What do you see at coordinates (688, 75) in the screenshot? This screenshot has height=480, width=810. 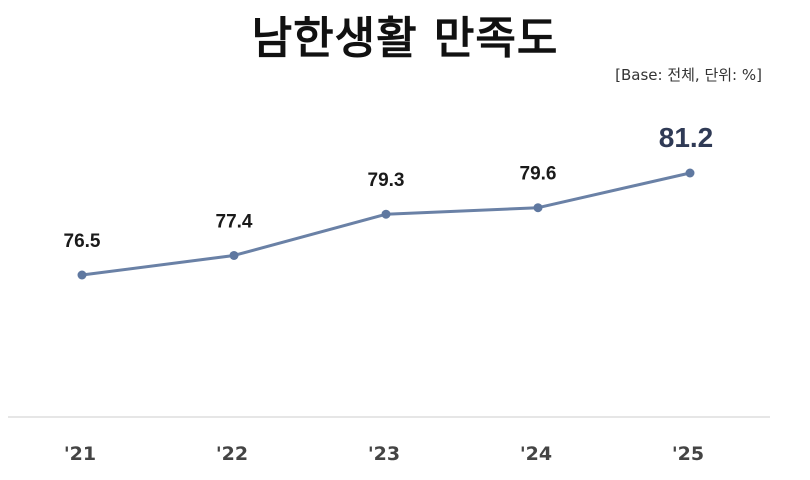 I see `chart-subtitle: [Base: 전체, 단위: %]` at bounding box center [688, 75].